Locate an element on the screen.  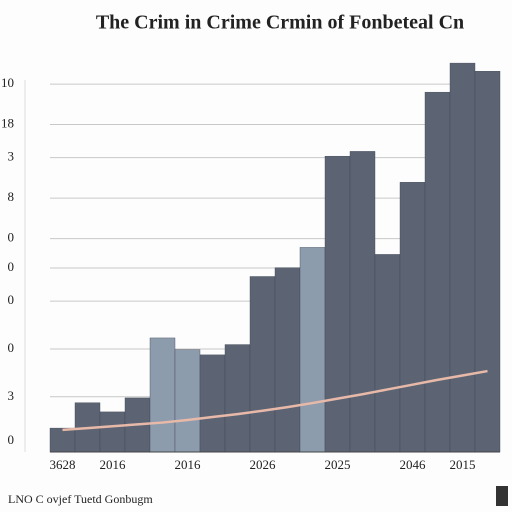
chart-title: The Crim in Crime Crmin of Fonbeteal Cn is located at coordinates (280, 23).